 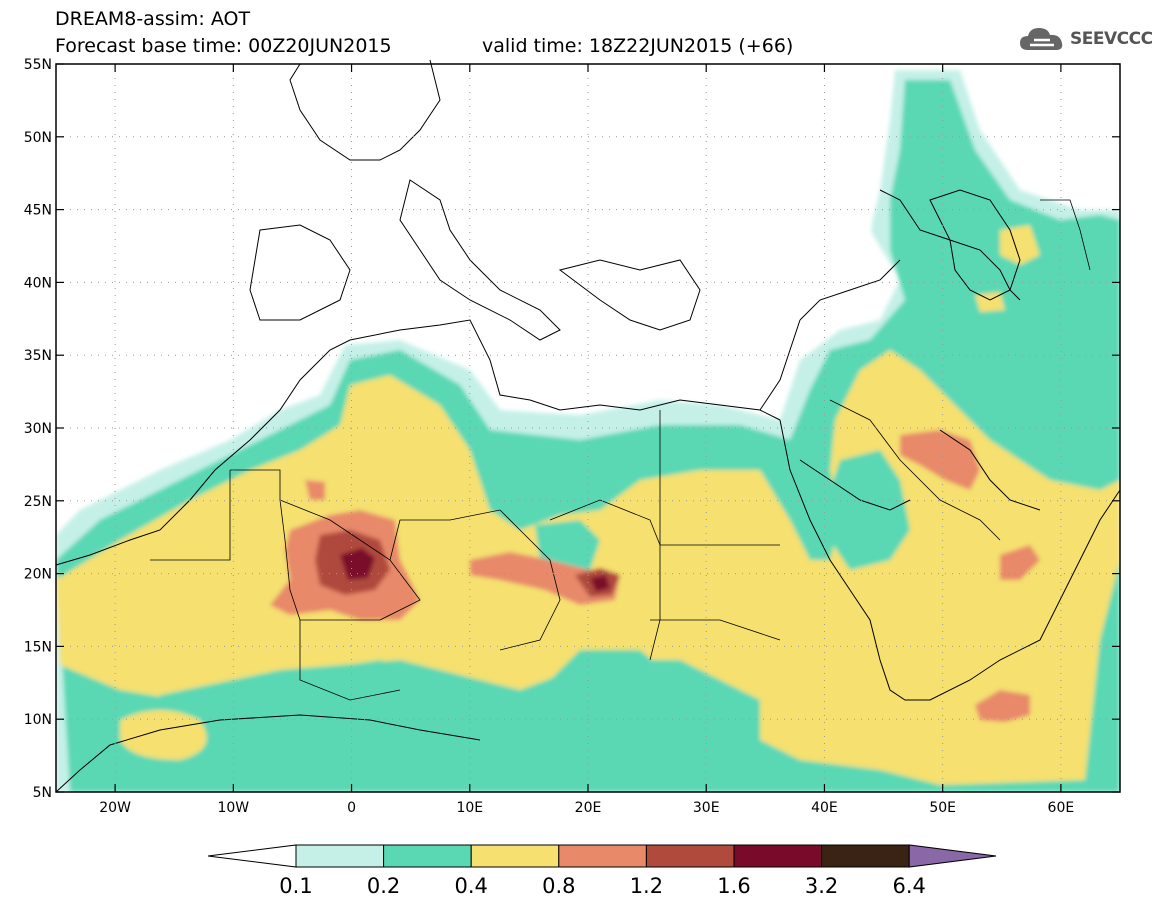 What do you see at coordinates (600, 583) in the screenshot?
I see `aot-contour-1.6-chad` at bounding box center [600, 583].